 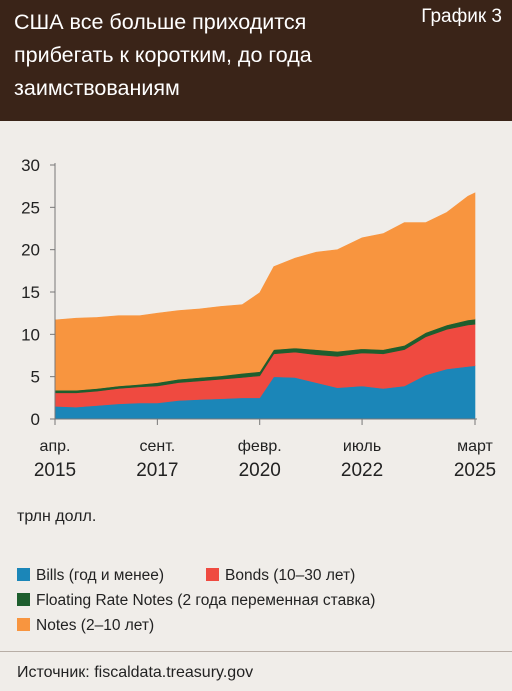 I want to click on y-tick-label: 0, so click(x=35, y=419).